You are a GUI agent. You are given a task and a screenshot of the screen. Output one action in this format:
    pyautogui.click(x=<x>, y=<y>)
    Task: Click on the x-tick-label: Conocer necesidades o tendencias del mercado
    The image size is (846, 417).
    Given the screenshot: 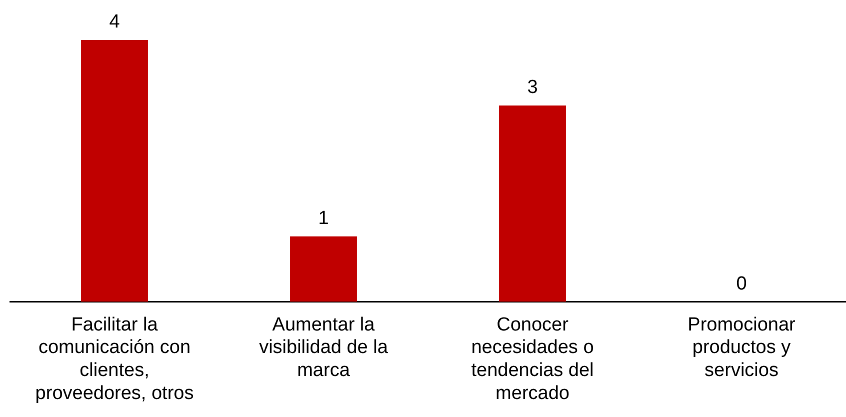 What is the action you would take?
    pyautogui.click(x=532, y=359)
    